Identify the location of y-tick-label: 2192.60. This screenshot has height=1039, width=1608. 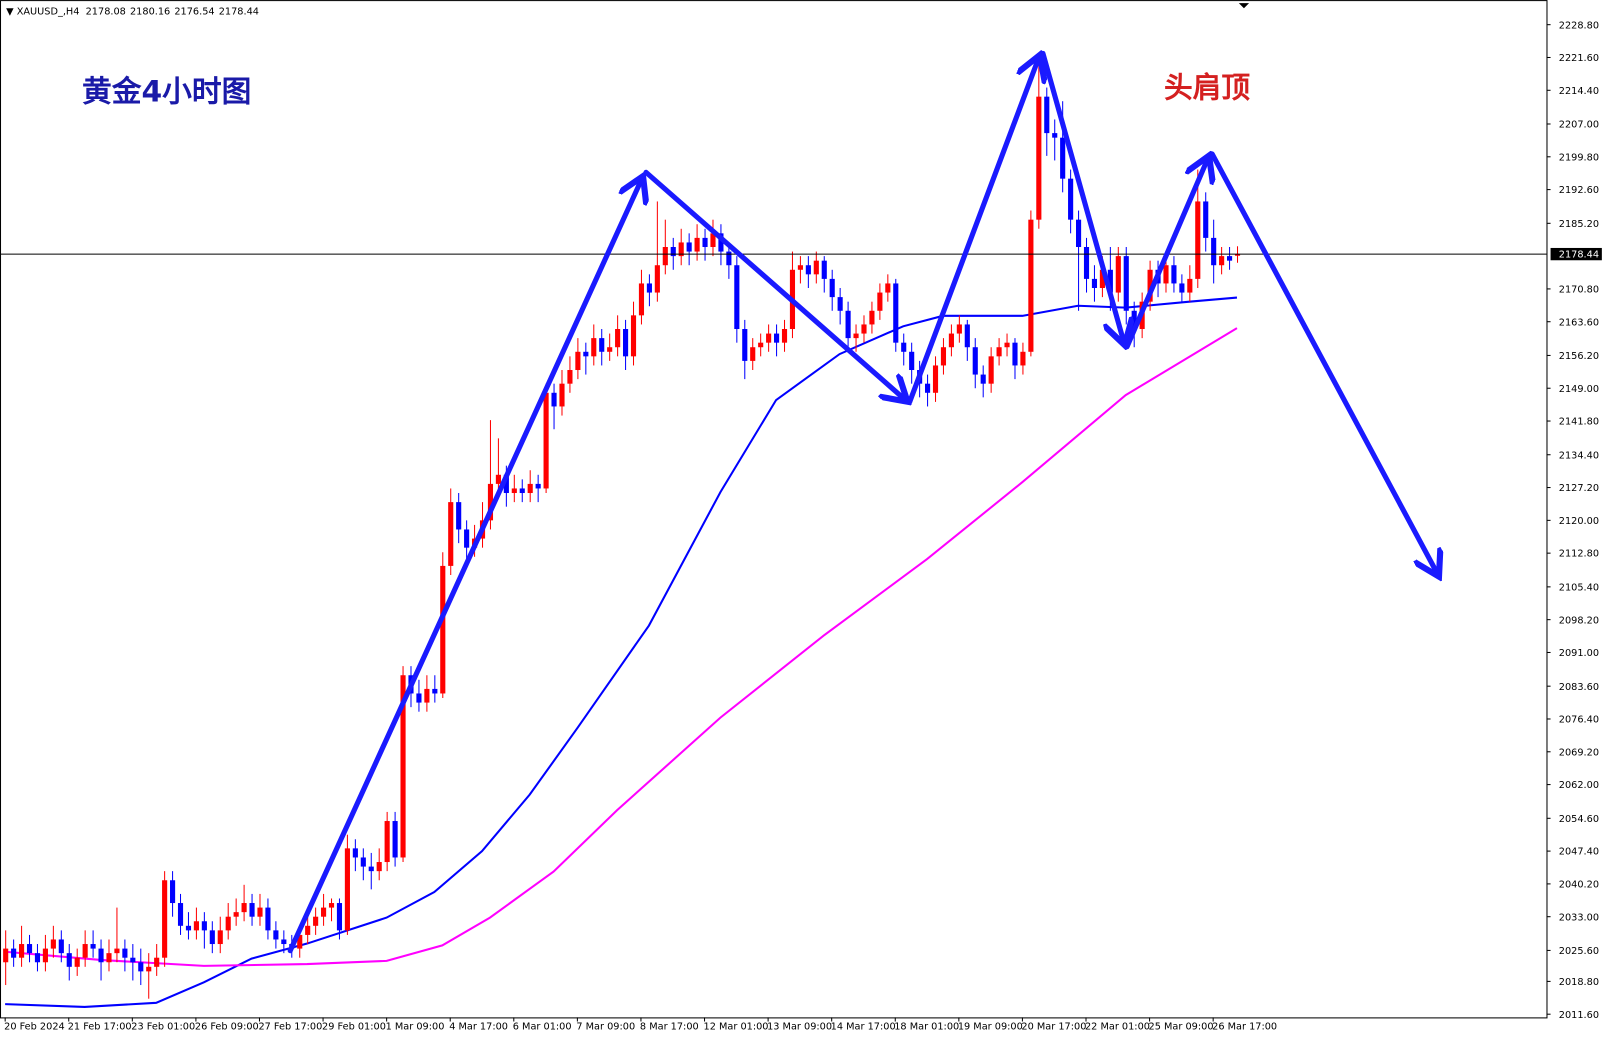
(1579, 190).